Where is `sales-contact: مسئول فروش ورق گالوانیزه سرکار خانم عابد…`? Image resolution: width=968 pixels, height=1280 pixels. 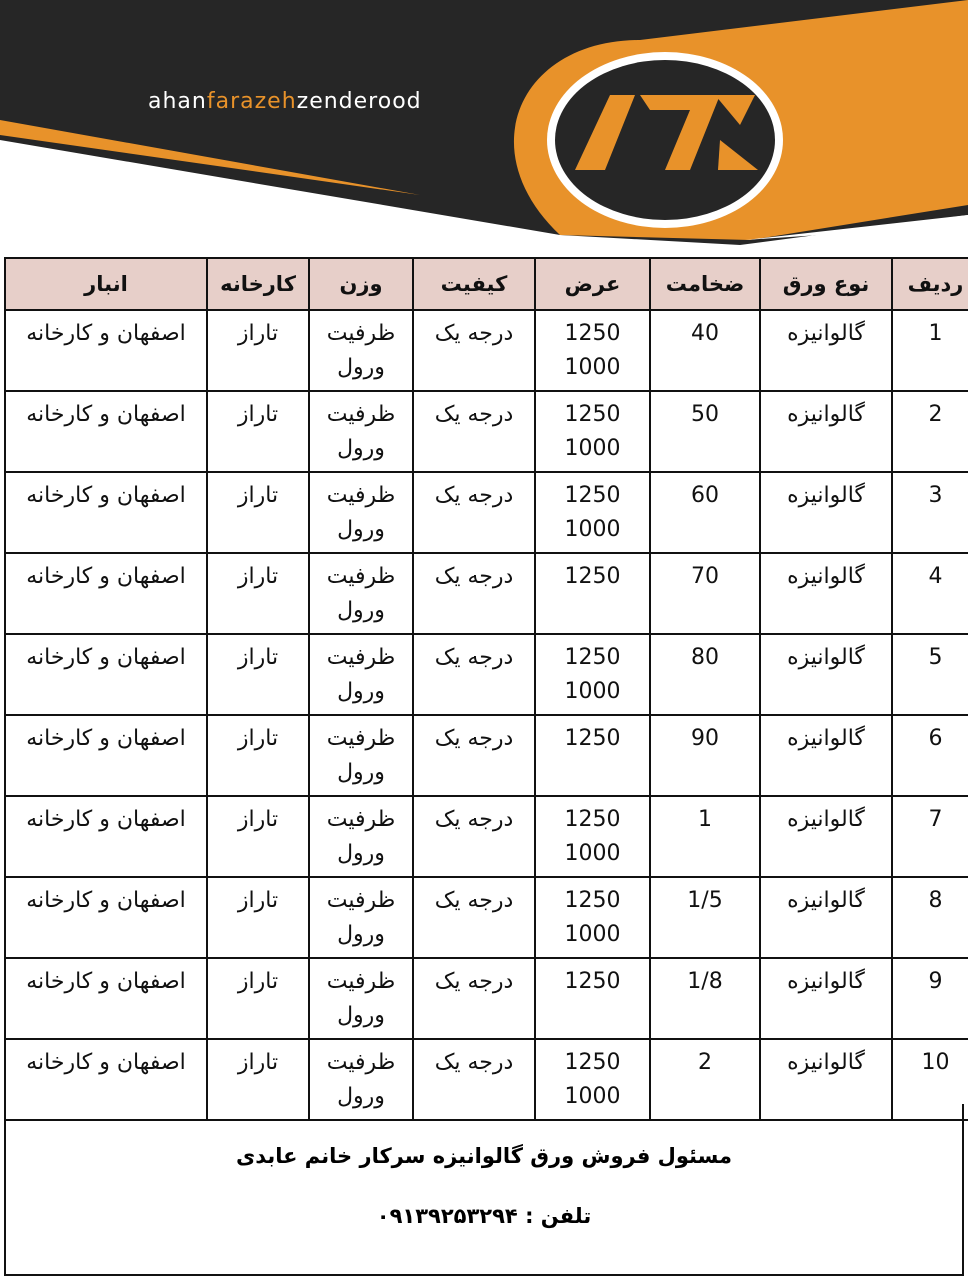 sales-contact: مسئول فروش ورق گالوانیزه سرکار خانم عابد… is located at coordinates (484, 1156).